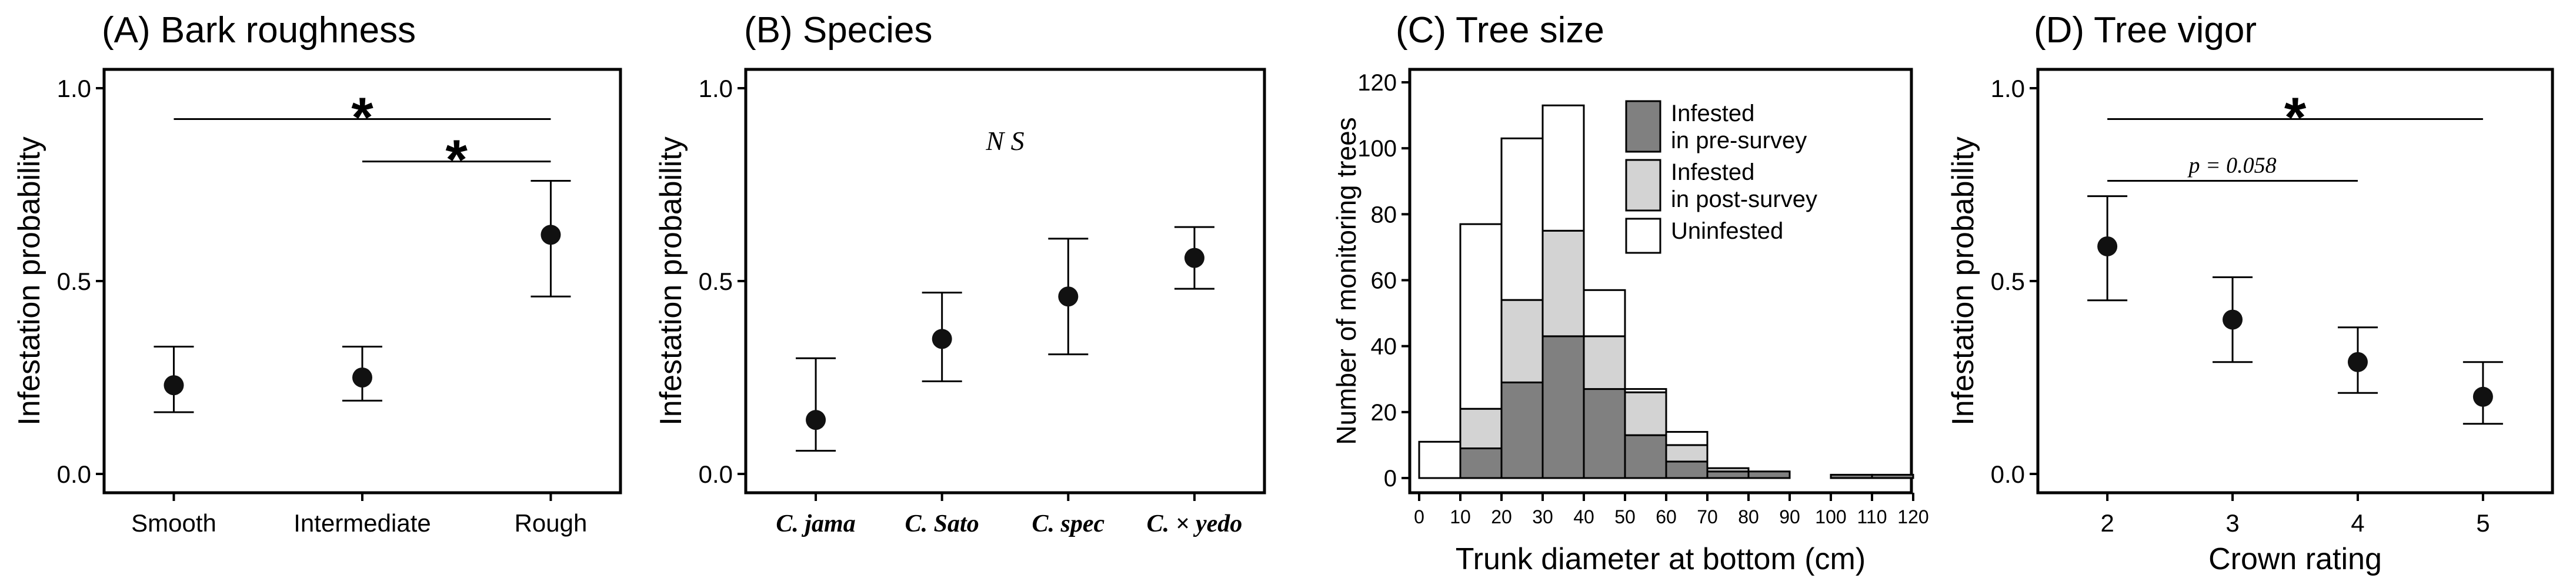  Describe the element at coordinates (1744, 199) in the screenshot. I see `legend-label: in post-survey` at that location.